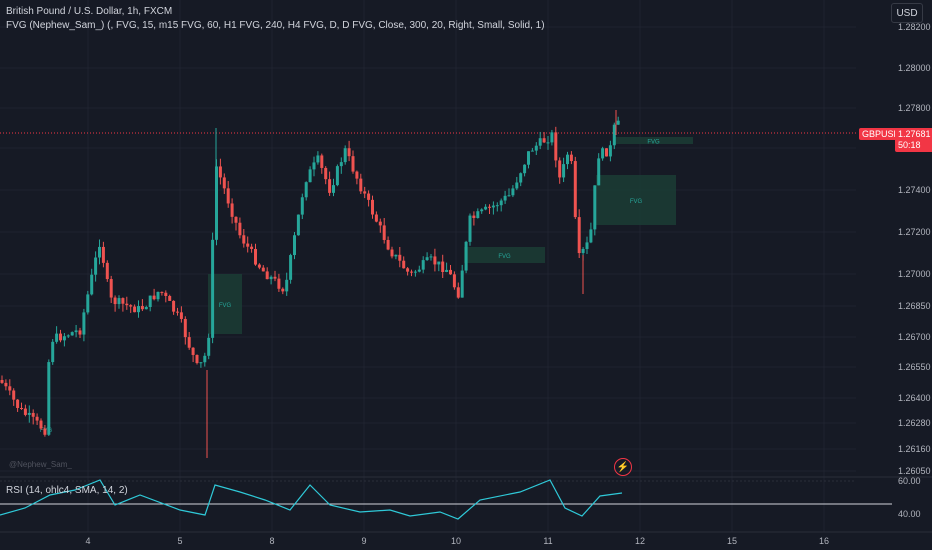 The height and width of the screenshot is (550, 932). I want to click on author-watermark: @Nephew_Sam_, so click(40, 464).